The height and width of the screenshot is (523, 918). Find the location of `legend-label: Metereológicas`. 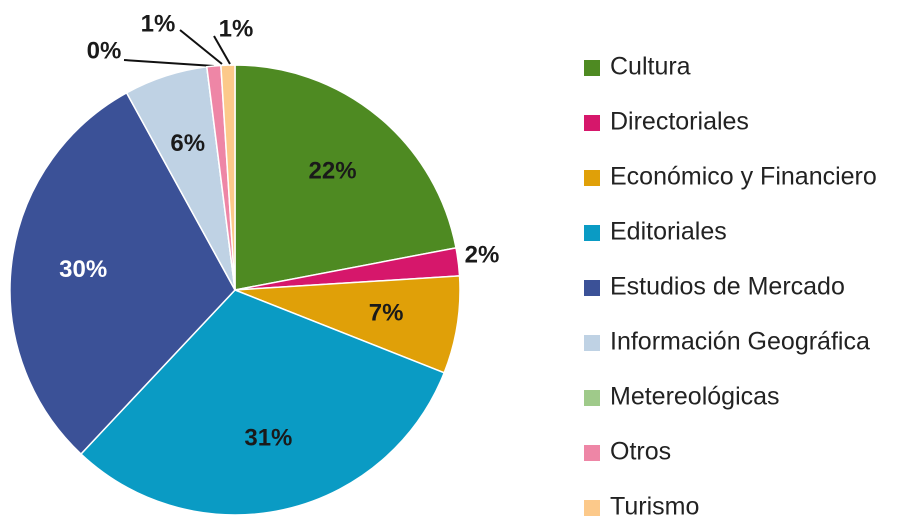

legend-label: Metereológicas is located at coordinates (695, 397).